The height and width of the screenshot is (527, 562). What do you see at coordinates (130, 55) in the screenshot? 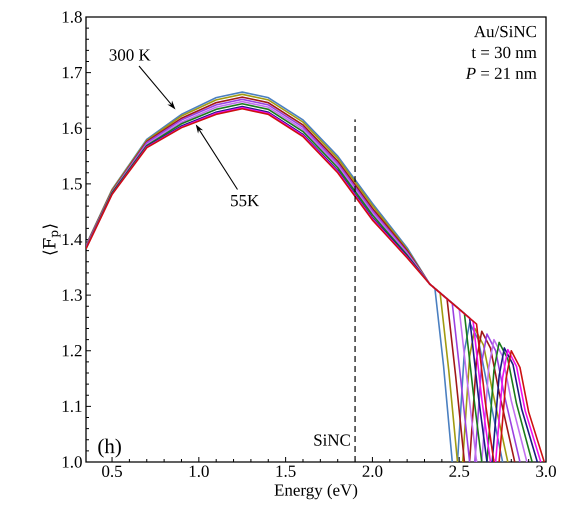
I see `annotation: 300 K` at bounding box center [130, 55].